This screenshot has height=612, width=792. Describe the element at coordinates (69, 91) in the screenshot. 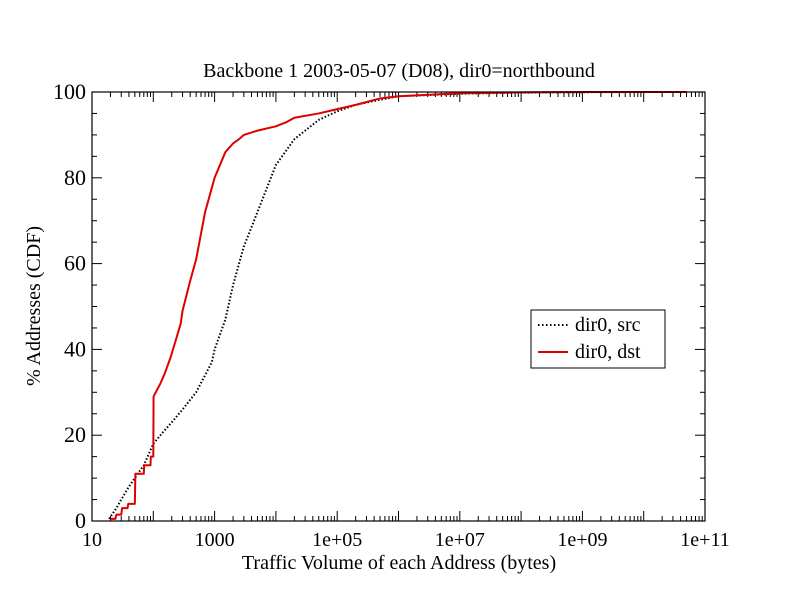

I see `y-tick-label: 100` at that location.